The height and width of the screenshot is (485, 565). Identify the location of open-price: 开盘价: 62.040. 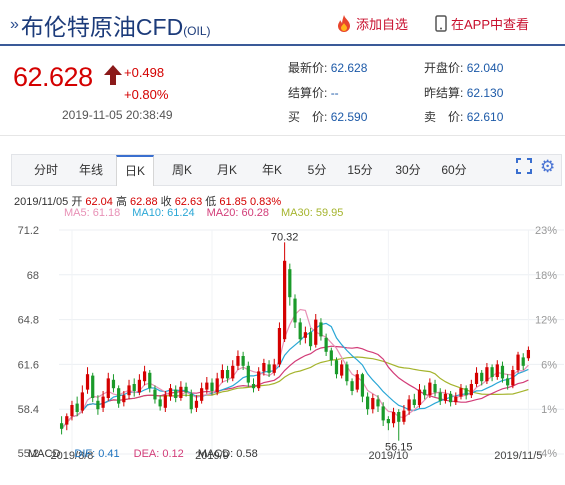
(464, 68).